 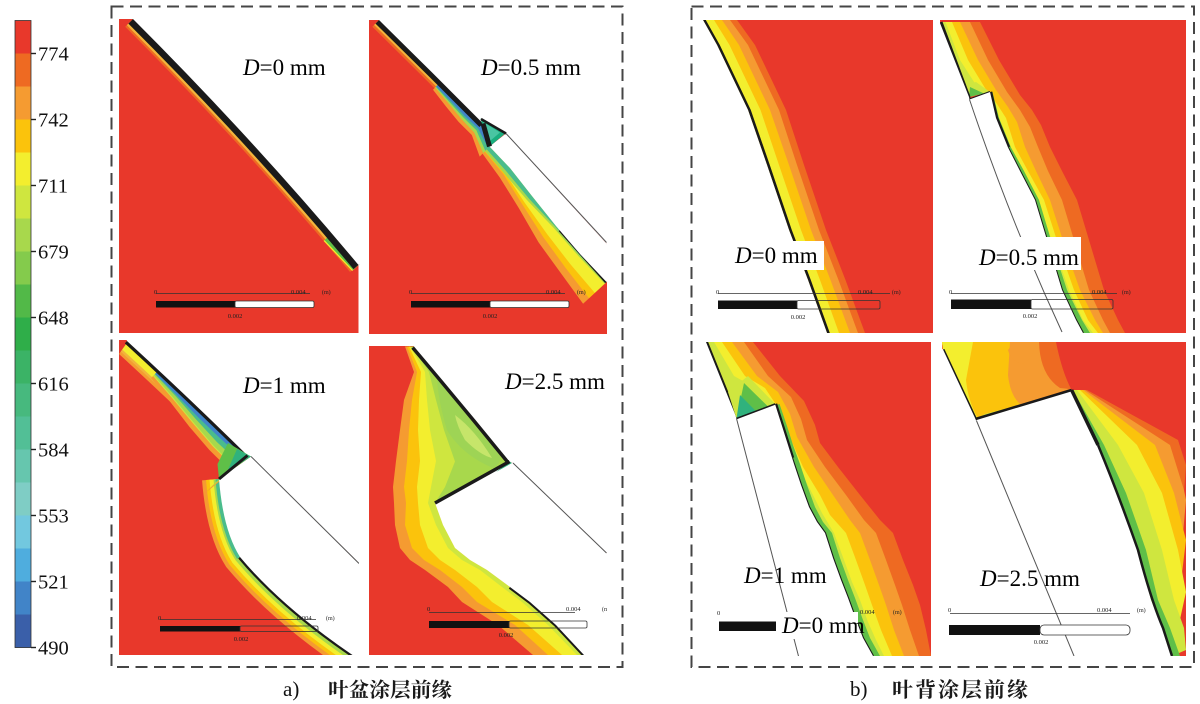 I want to click on svg-text: b), so click(x=859, y=689).